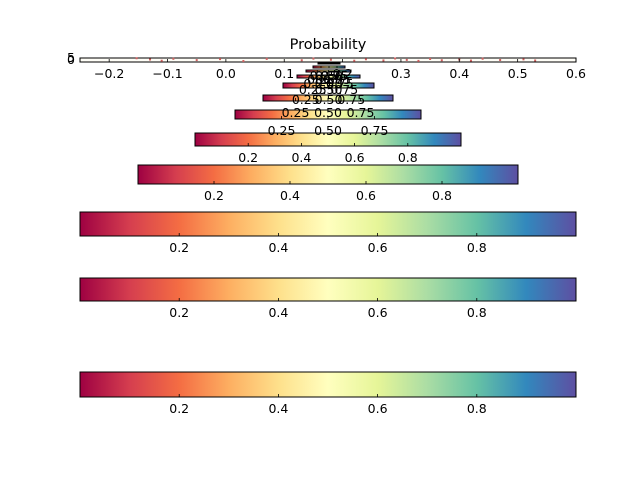 This screenshot has height=480, width=640. What do you see at coordinates (328, 45) in the screenshot?
I see `chart-title: Probability` at bounding box center [328, 45].